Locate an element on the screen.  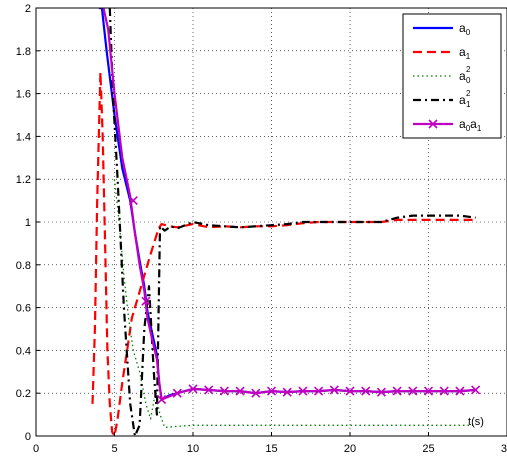
y-tick-label: 0 is located at coordinates (28, 437).